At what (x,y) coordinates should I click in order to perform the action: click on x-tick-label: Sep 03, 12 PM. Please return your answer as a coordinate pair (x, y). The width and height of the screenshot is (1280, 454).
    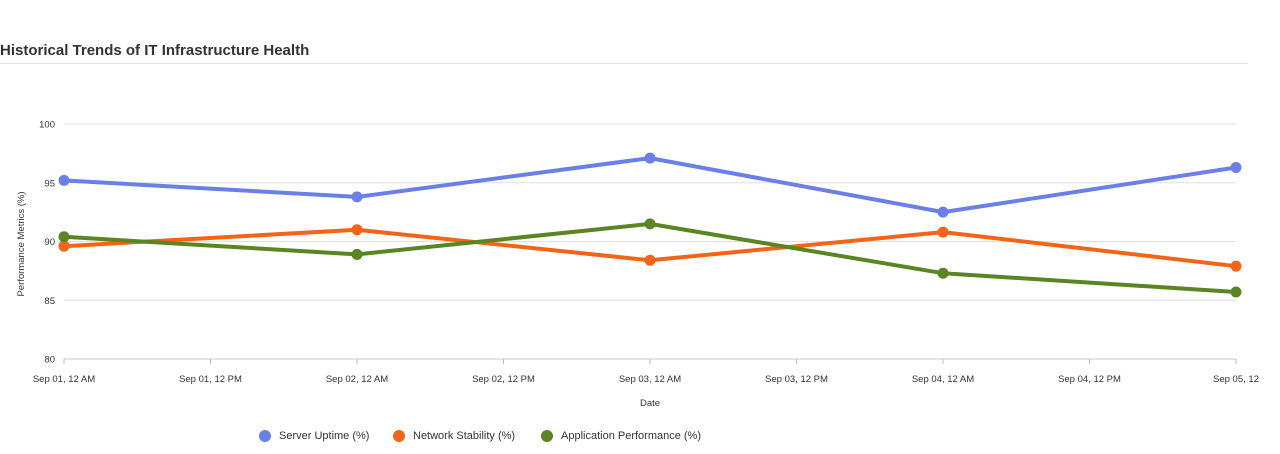
    Looking at the image, I should click on (796, 379).